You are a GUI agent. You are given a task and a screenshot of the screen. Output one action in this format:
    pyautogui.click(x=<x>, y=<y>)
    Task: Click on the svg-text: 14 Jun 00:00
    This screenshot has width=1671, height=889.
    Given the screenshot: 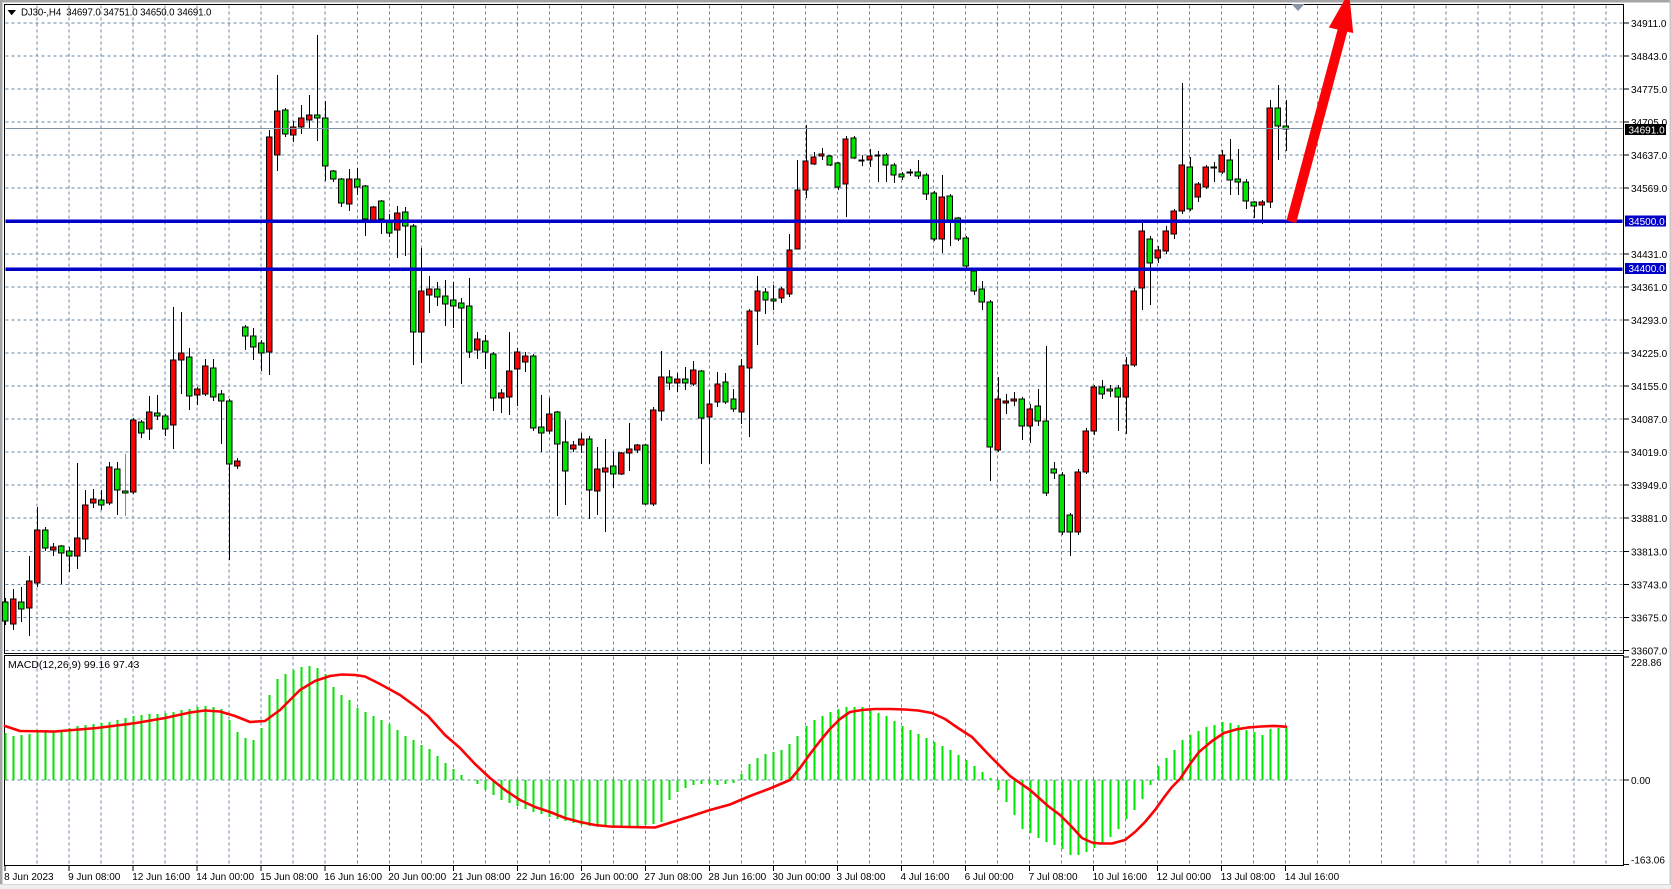 What is the action you would take?
    pyautogui.click(x=225, y=877)
    